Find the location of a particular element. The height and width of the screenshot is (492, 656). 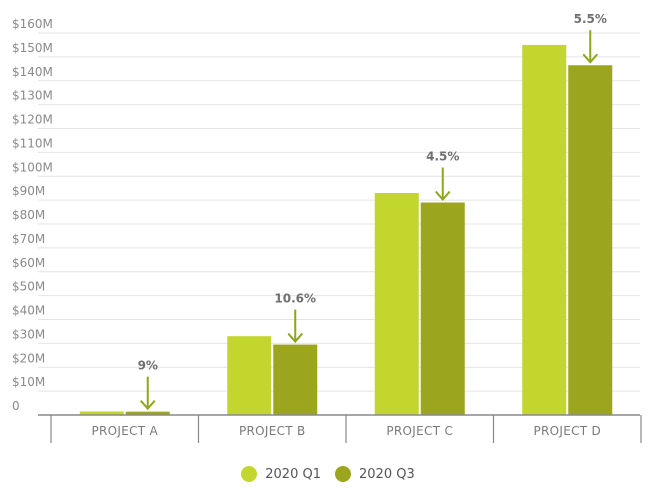

y-tick-label: $50M is located at coordinates (28, 287).